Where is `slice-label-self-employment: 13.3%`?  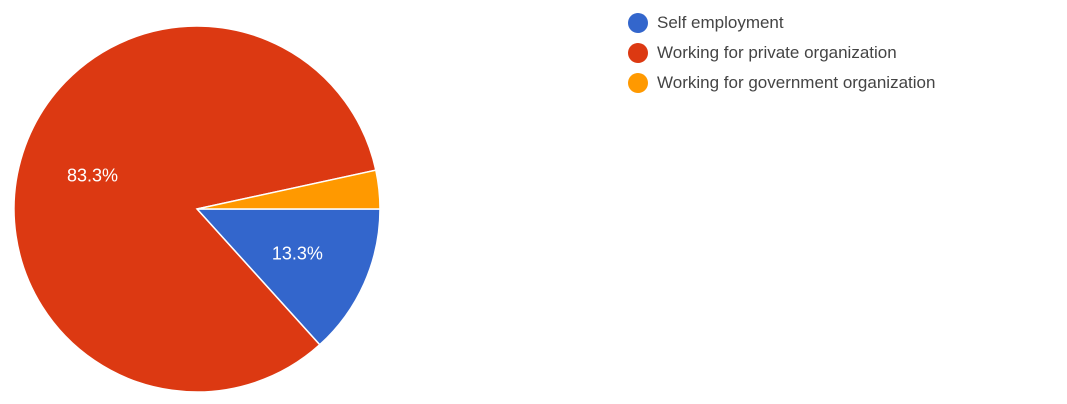 slice-label-self-employment: 13.3% is located at coordinates (297, 254).